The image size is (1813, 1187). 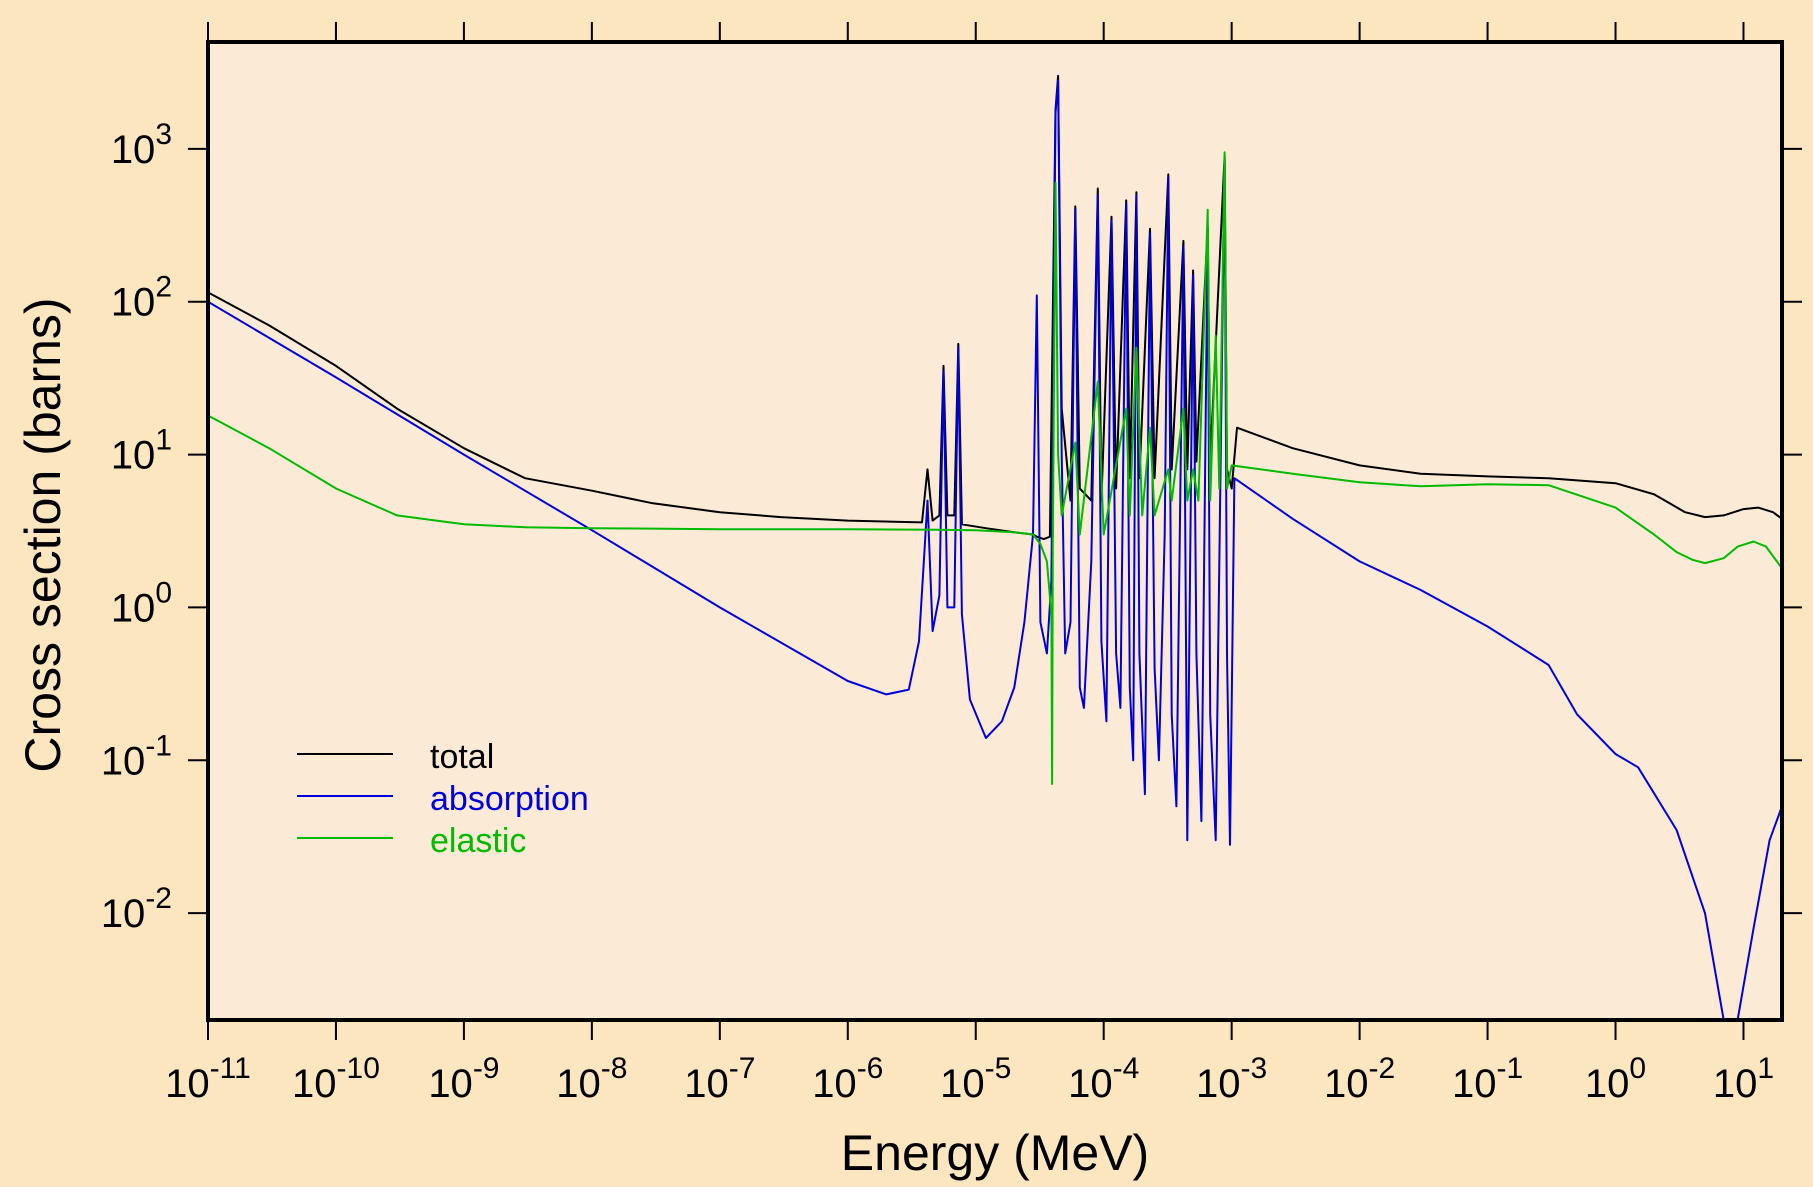 I want to click on x-tick-label: 10⁻¹¹, so click(x=208, y=1079).